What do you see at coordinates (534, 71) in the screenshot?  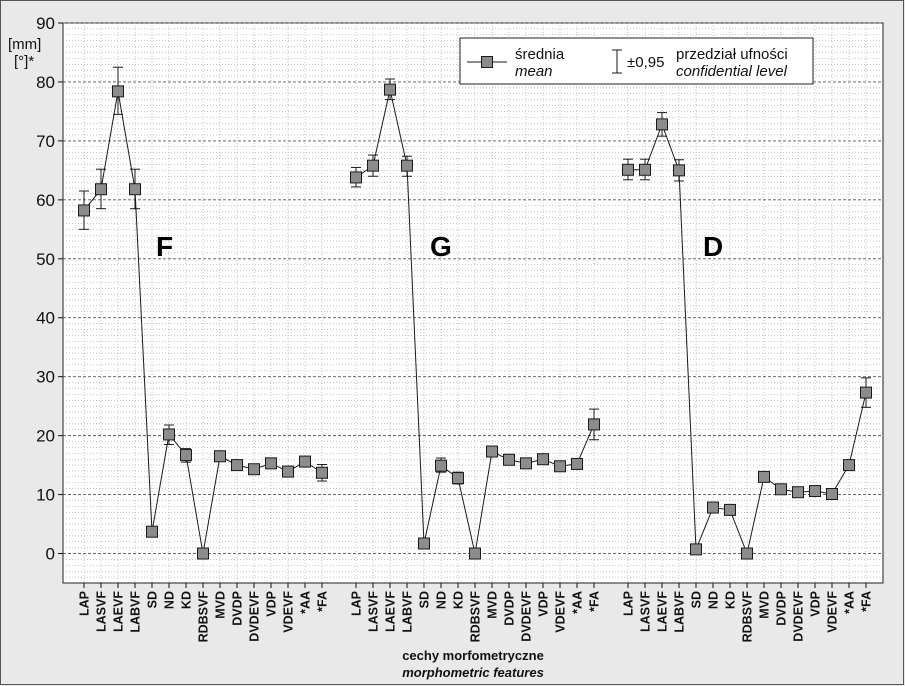 I see `legend-mean-label-en: mean` at bounding box center [534, 71].